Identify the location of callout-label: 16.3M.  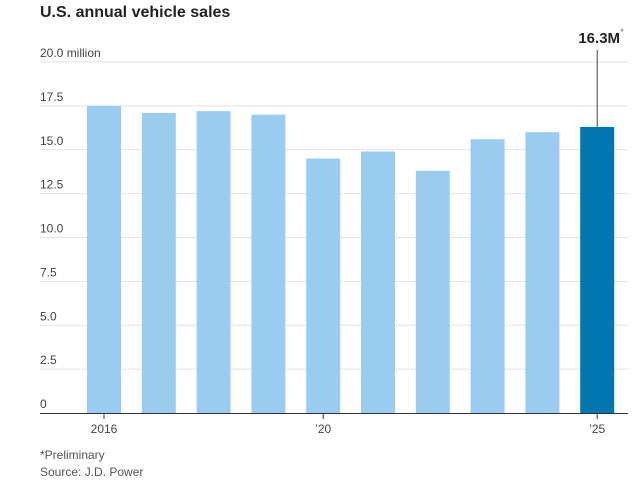
(599, 38).